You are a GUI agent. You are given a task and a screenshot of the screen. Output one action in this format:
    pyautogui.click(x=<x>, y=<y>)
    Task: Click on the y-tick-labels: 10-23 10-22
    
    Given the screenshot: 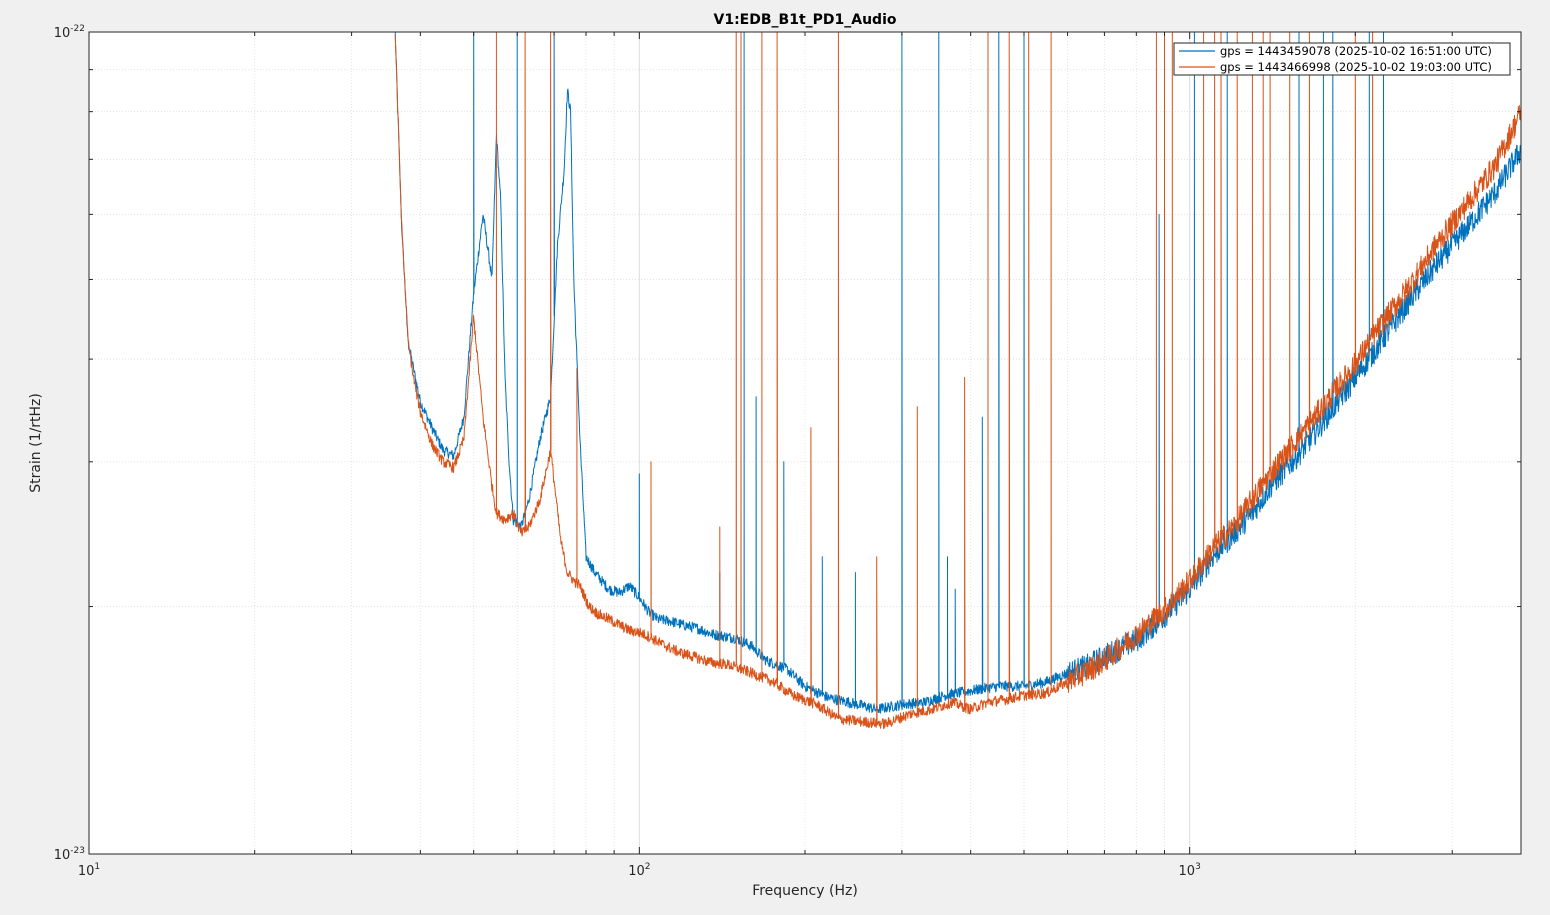 What is the action you would take?
    pyautogui.click(x=69, y=443)
    